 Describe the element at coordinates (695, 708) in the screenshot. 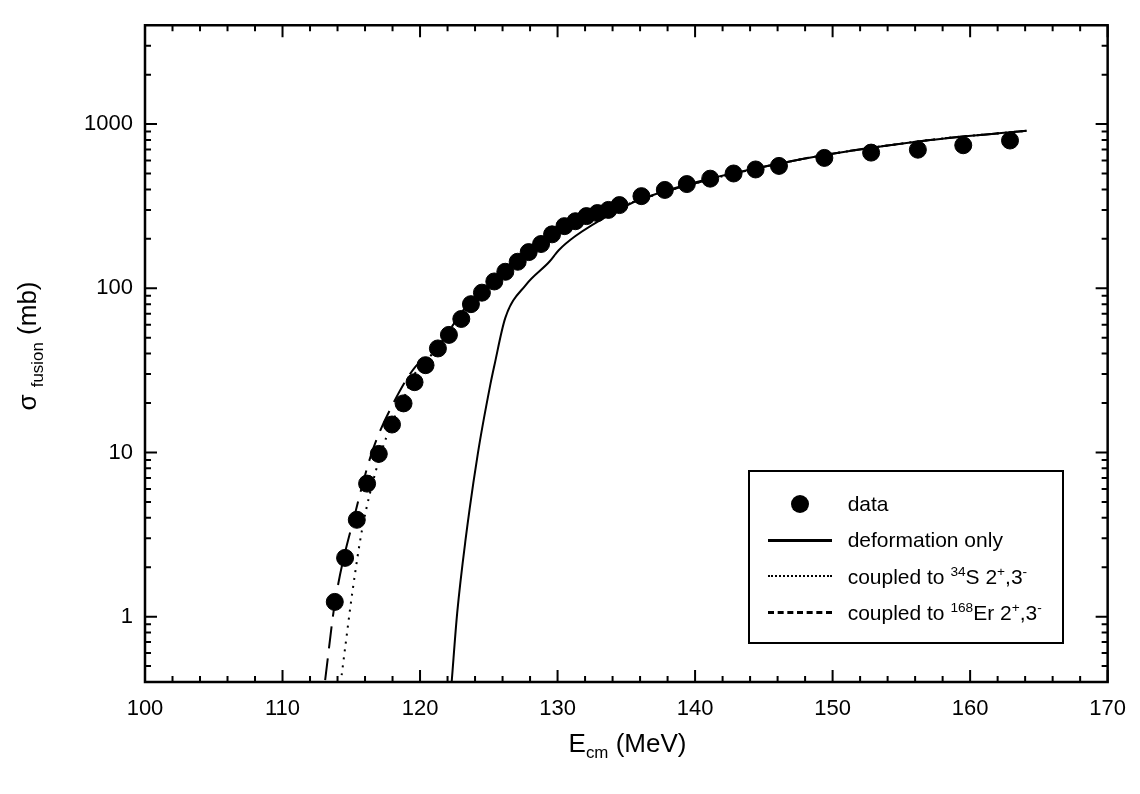

I see `x-tick-label: 140` at that location.